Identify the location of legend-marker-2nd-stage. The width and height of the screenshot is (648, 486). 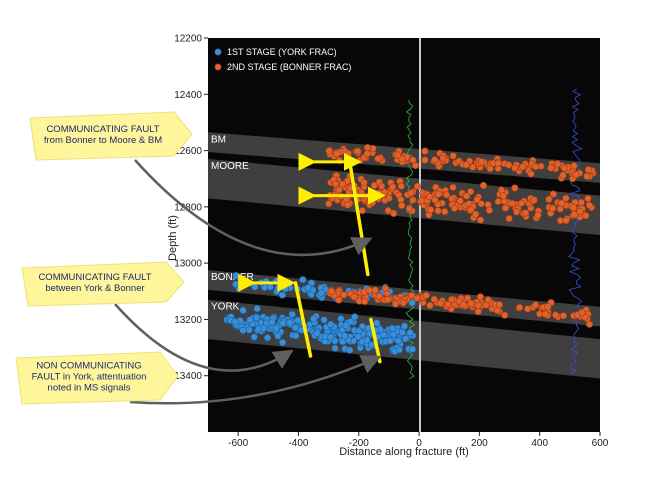
(218, 67).